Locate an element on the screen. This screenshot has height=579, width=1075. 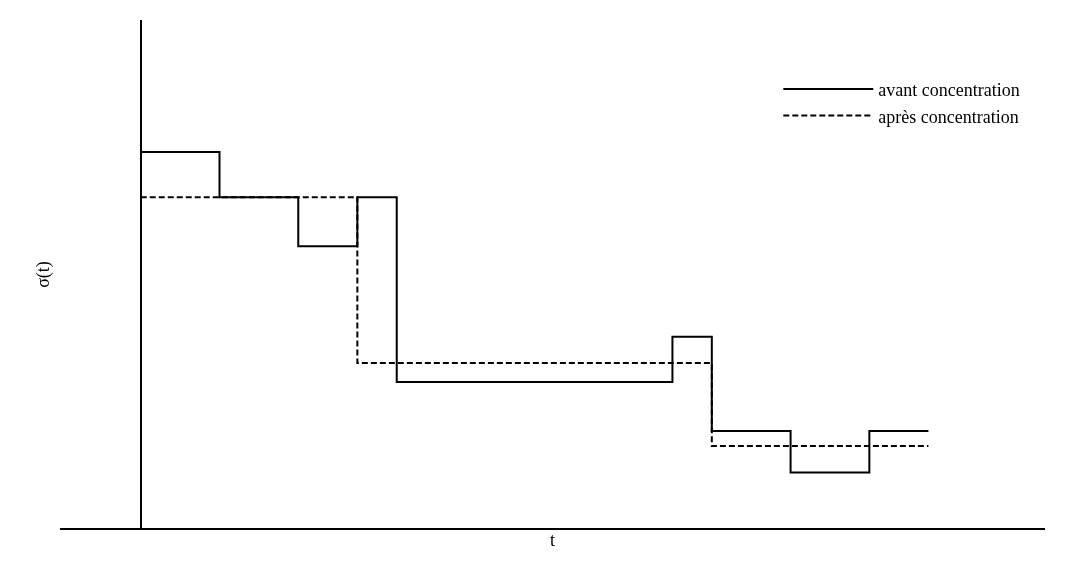
y-axis-title: σ(t) is located at coordinates (44, 274).